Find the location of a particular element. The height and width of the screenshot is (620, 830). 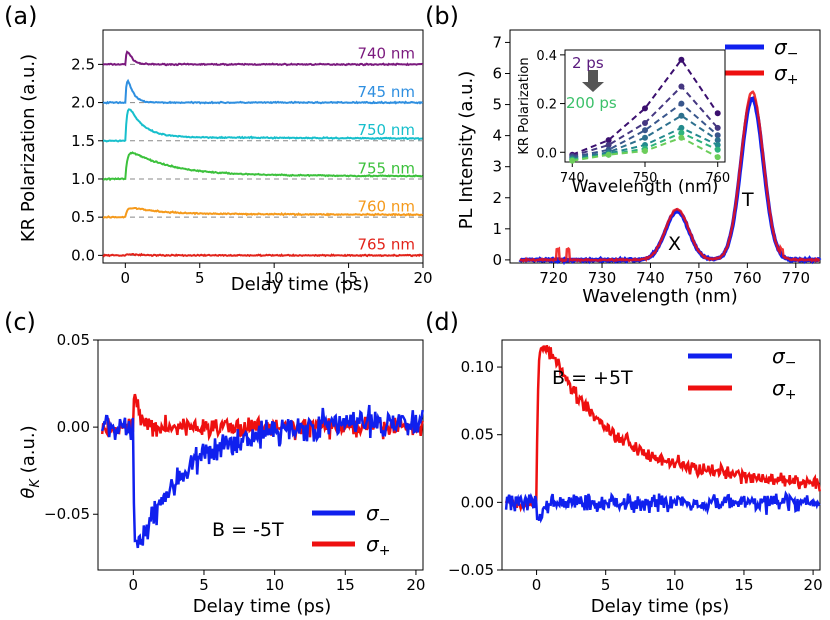

panel-d-xtick-label: 20 is located at coordinates (813, 585).